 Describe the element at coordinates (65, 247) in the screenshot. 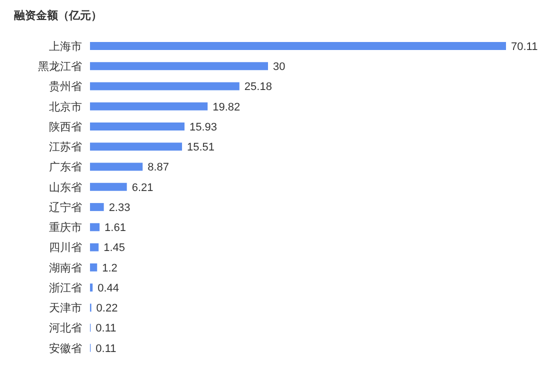

I see `y-tick-label: 四川省` at that location.